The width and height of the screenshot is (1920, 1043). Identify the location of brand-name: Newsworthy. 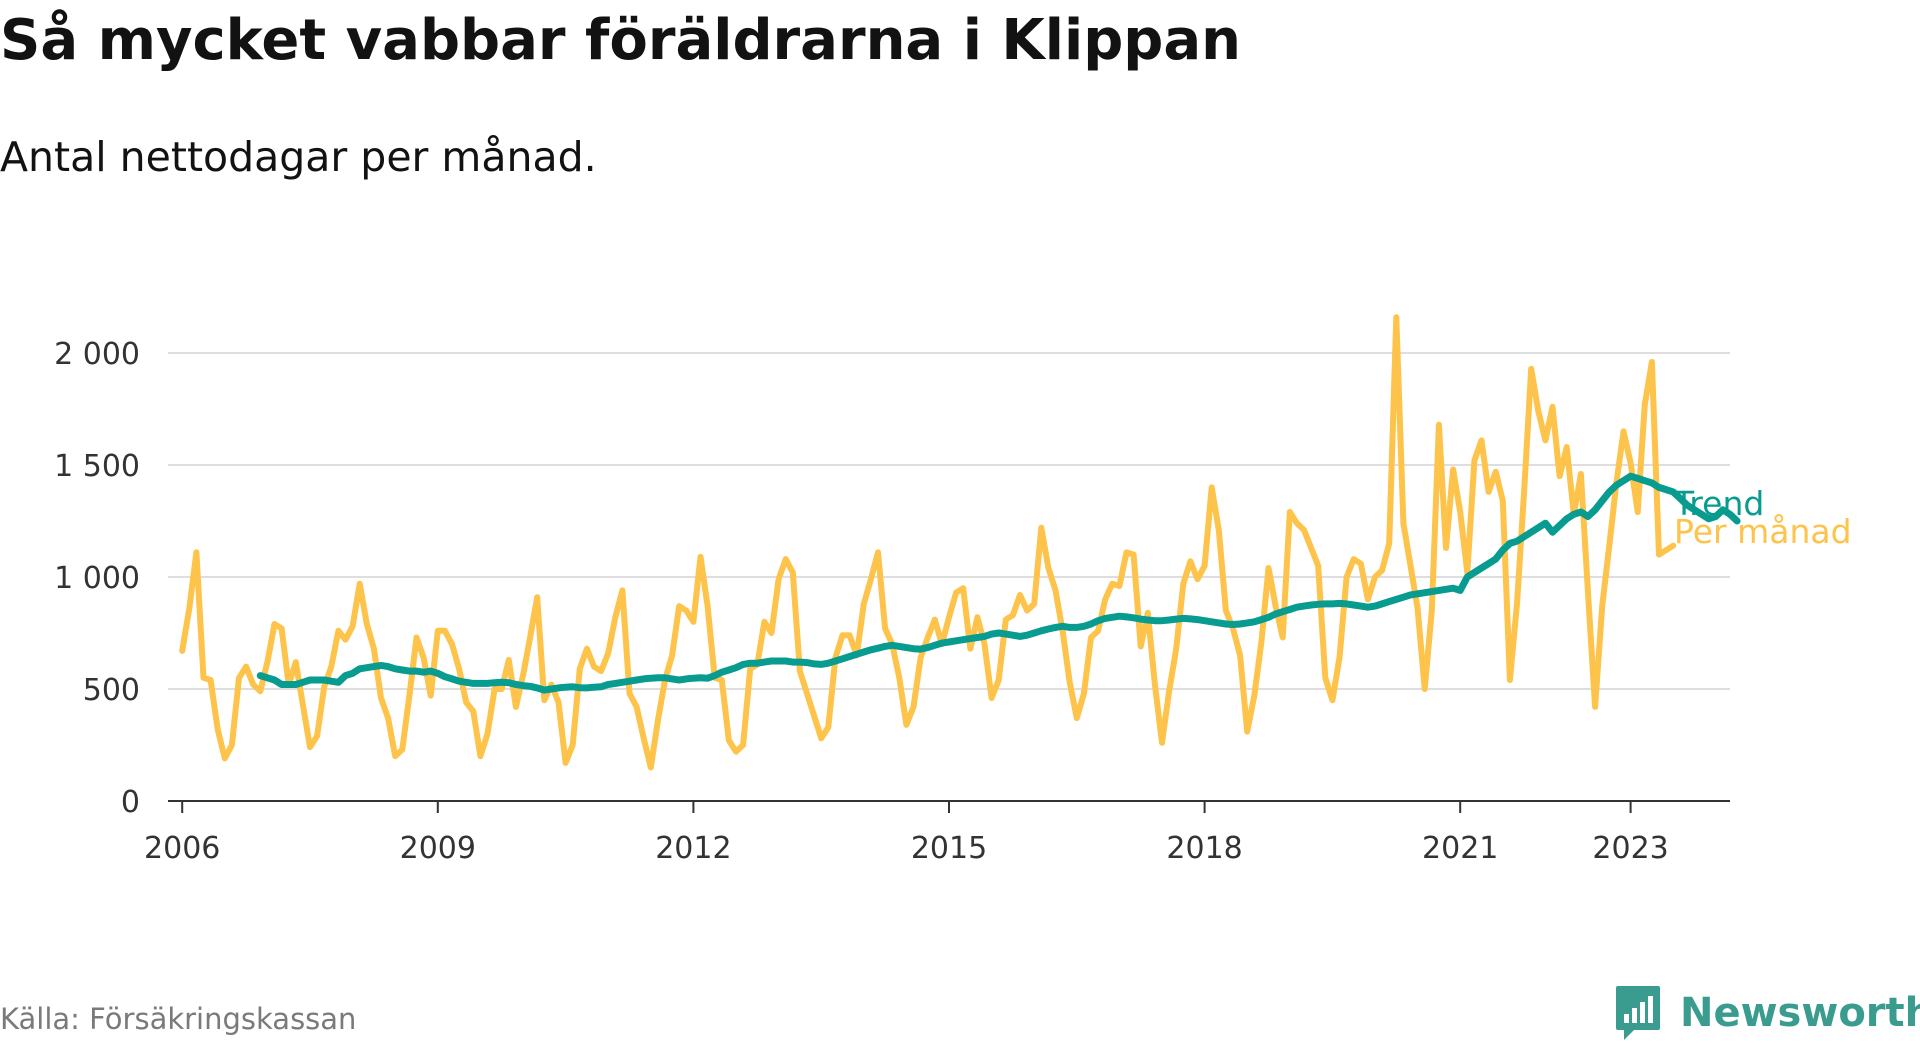
(1800, 1013).